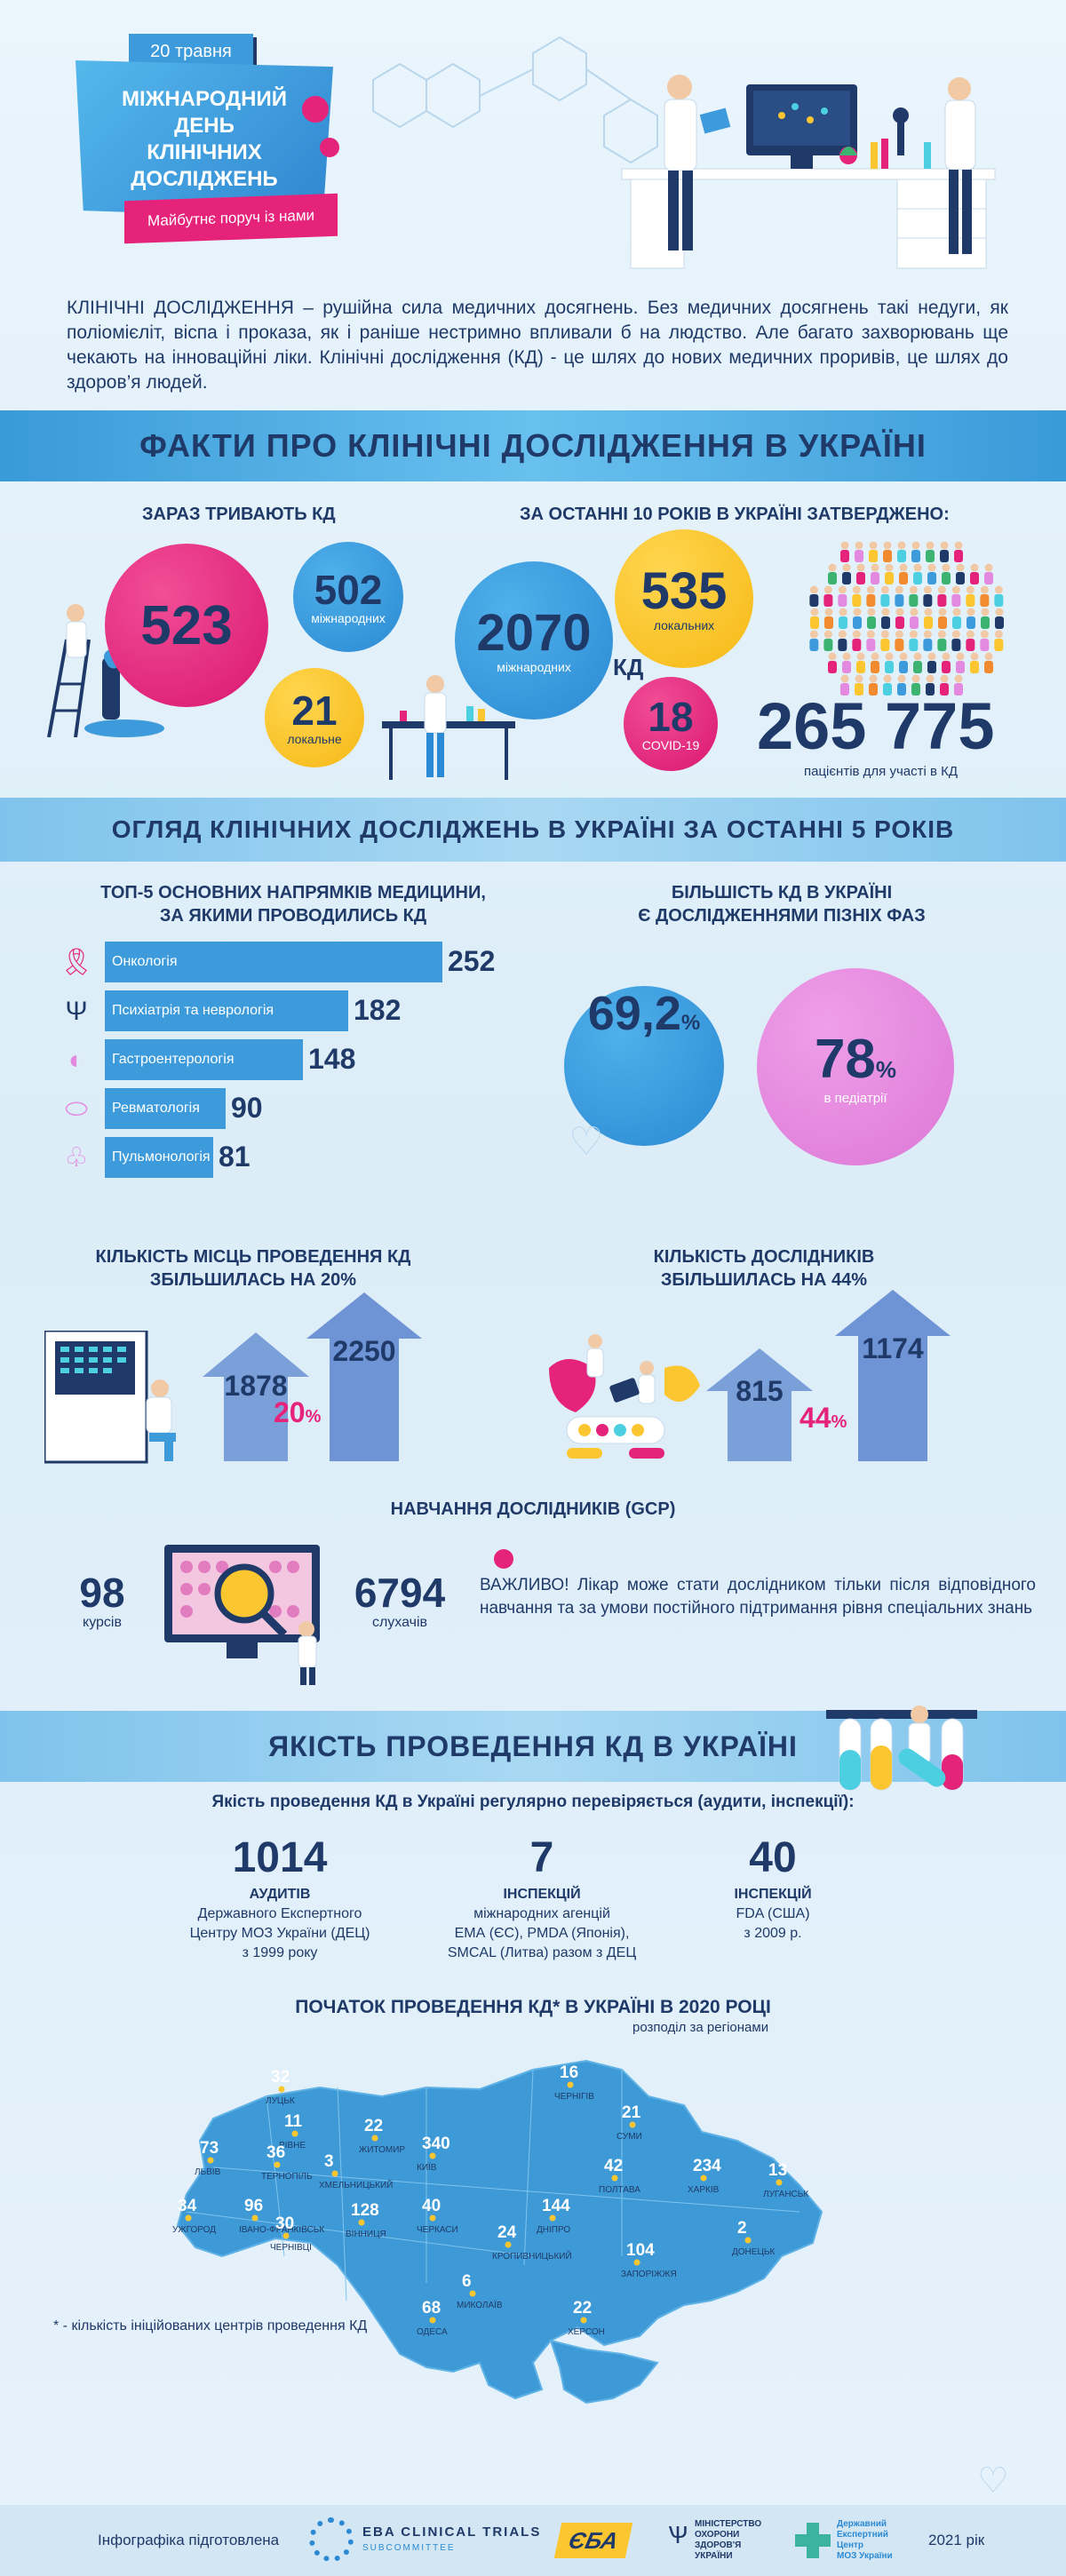 The image size is (1066, 2576). Describe the element at coordinates (314, 711) in the screenshot. I see `ongoing-local-value: 21` at that location.